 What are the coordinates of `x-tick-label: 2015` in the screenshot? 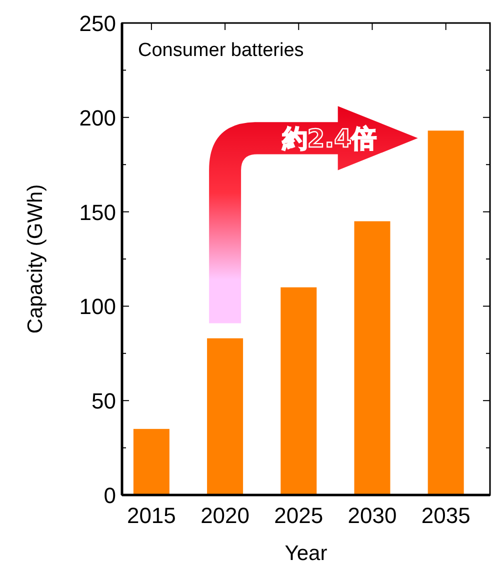 It's located at (151, 515).